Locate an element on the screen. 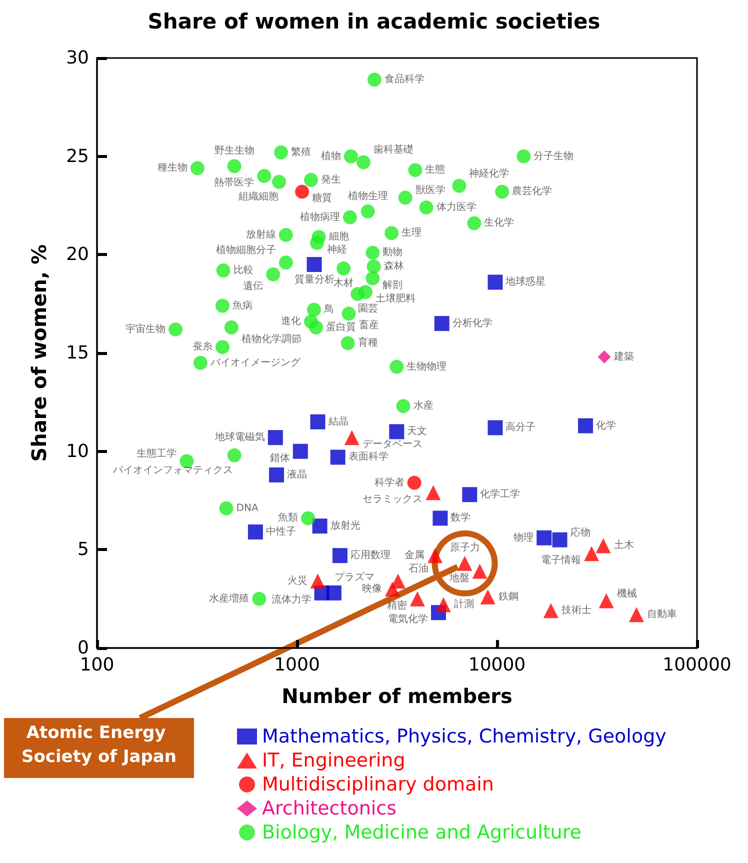  data-label: 生物物理 is located at coordinates (426, 366).